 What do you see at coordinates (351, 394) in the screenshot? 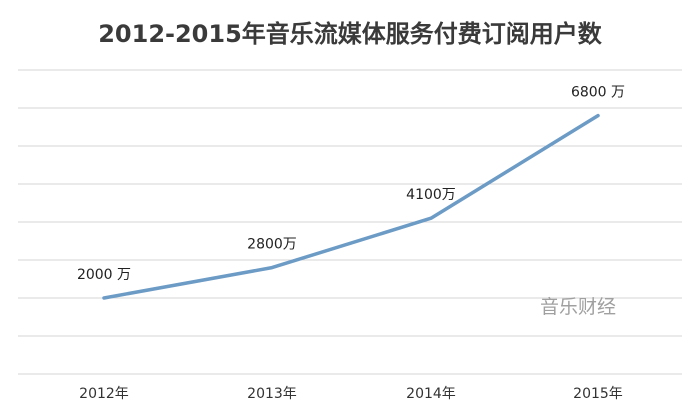
I see `x-axis-ticks: 2012年 2013年 2014年 2015年` at bounding box center [351, 394].